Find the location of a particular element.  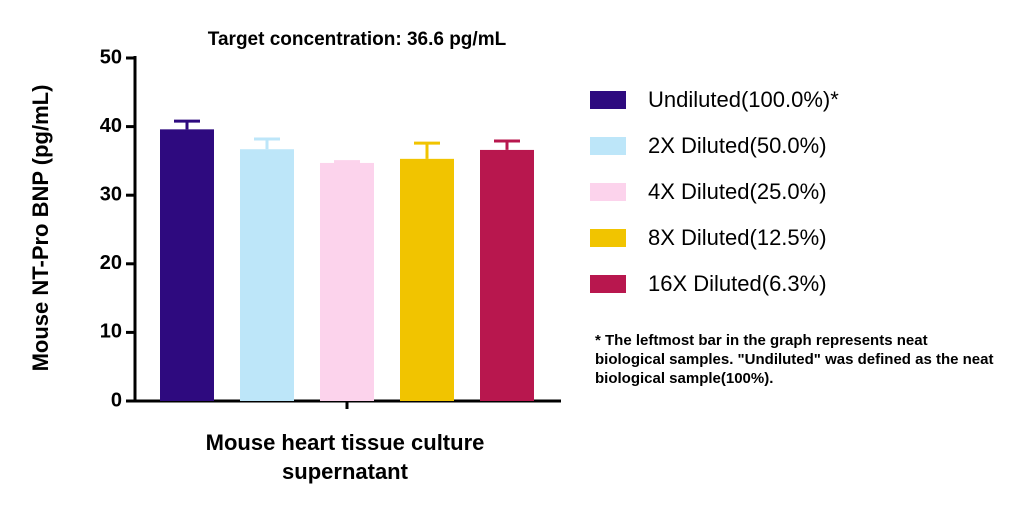

y-tick-label: 20 is located at coordinates (111, 263).